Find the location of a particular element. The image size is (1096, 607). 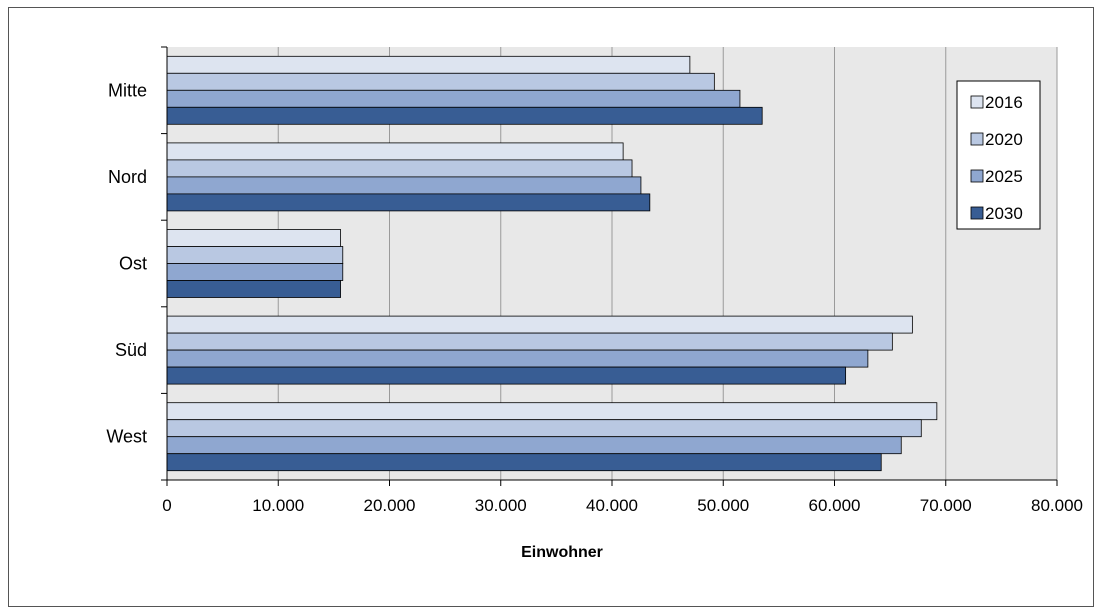

bar-ost-2020 is located at coordinates (255, 255).